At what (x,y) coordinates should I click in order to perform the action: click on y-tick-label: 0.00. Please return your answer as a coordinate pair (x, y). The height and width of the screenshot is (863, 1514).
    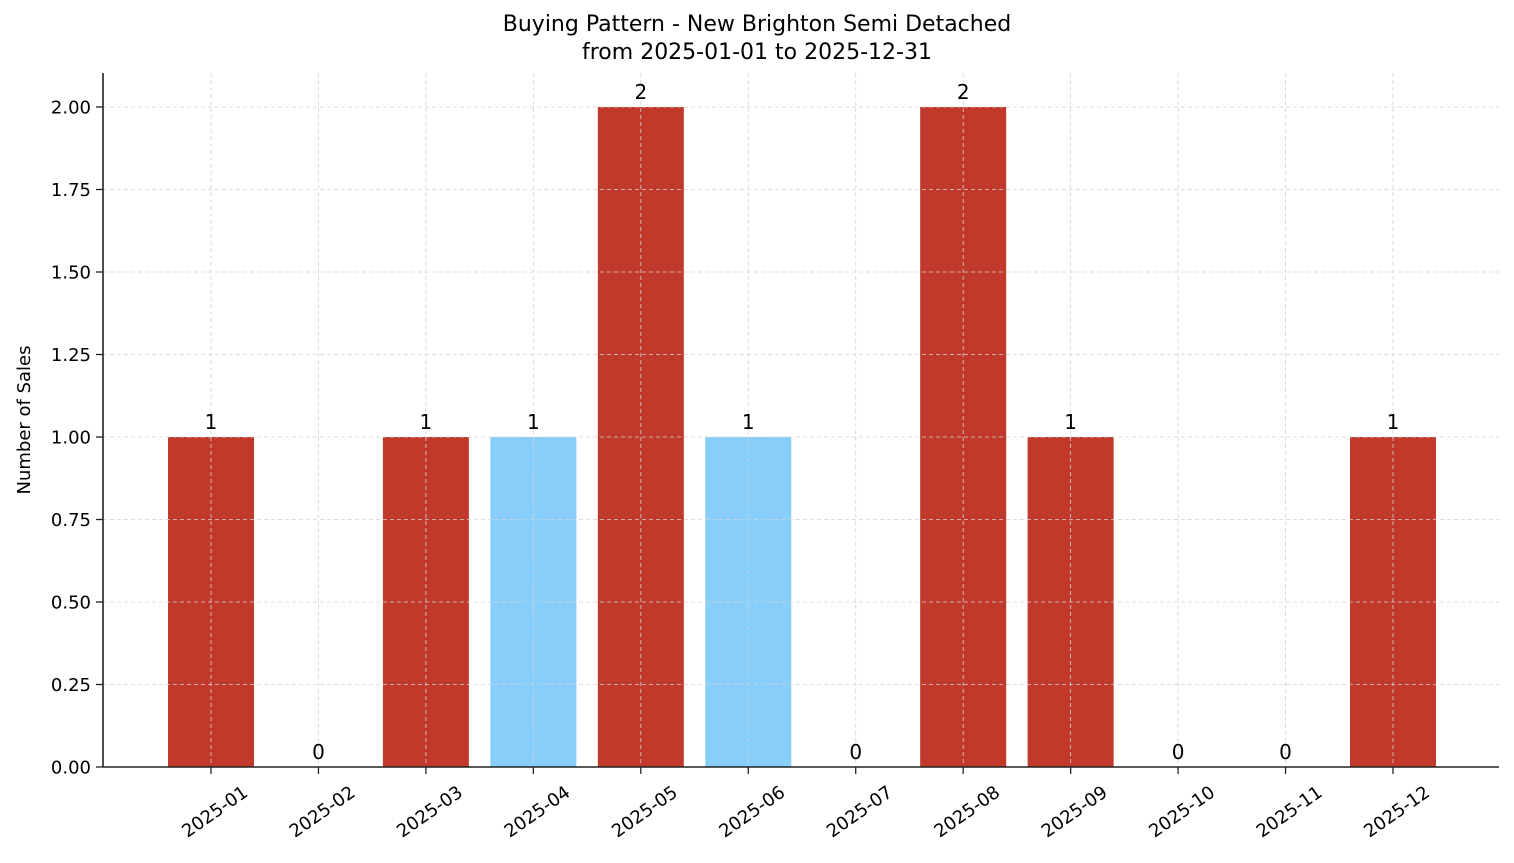
    Looking at the image, I should click on (71, 768).